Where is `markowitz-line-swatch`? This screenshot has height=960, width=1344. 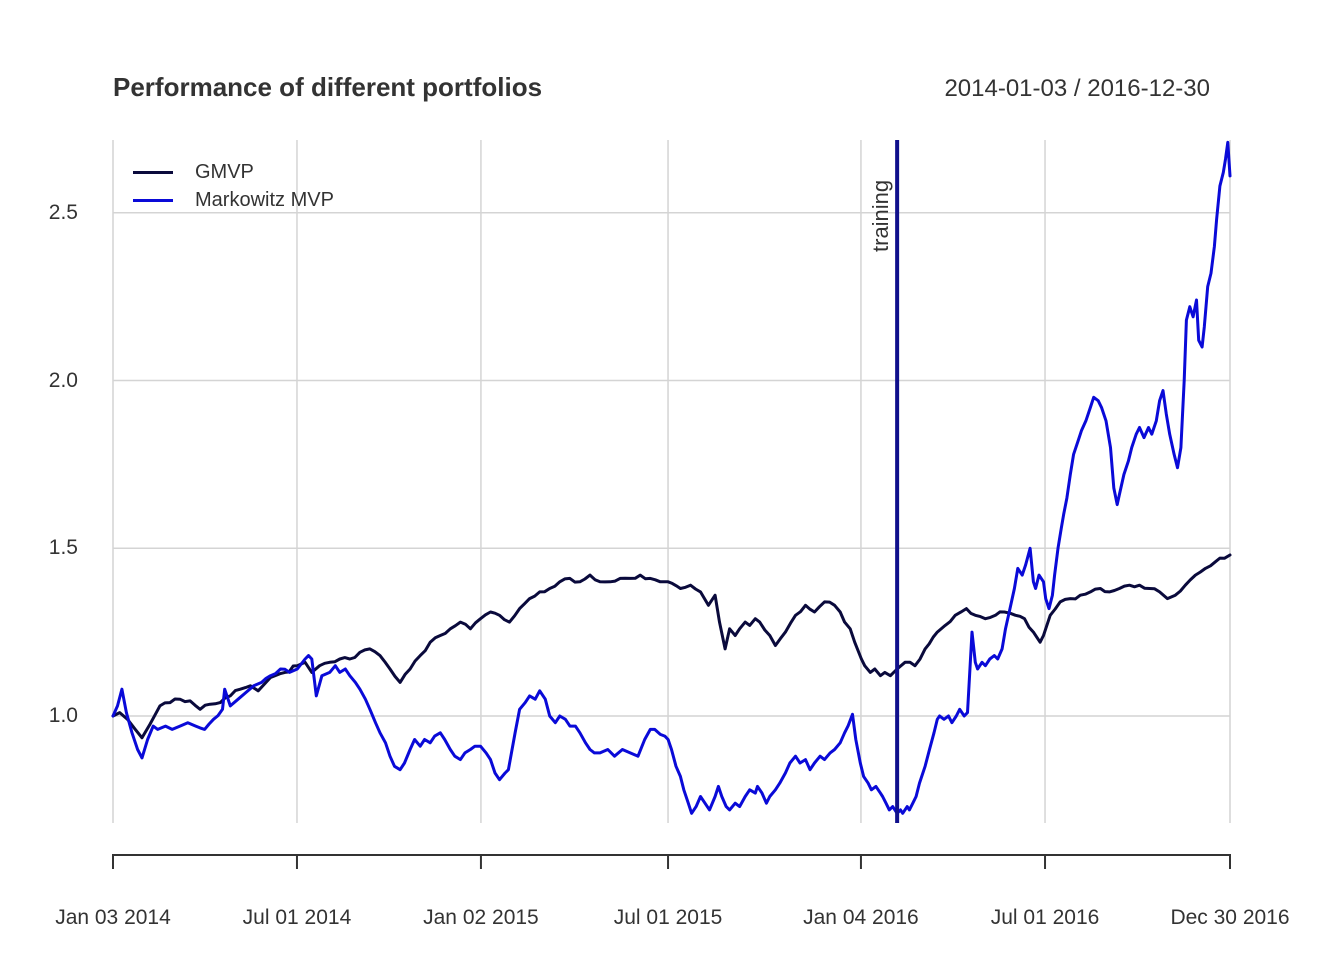 markowitz-line-swatch is located at coordinates (153, 200).